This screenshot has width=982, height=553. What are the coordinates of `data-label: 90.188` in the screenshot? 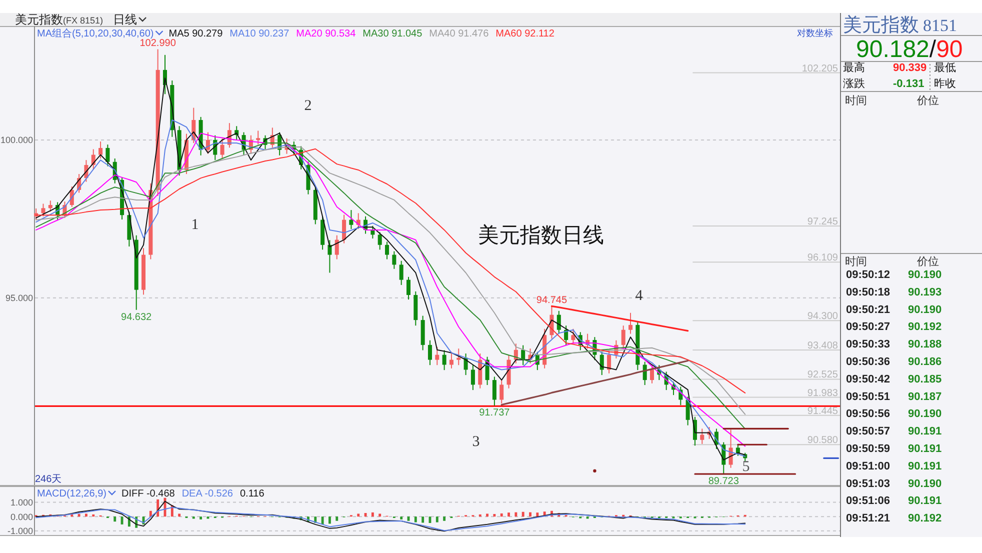 It's located at (925, 344).